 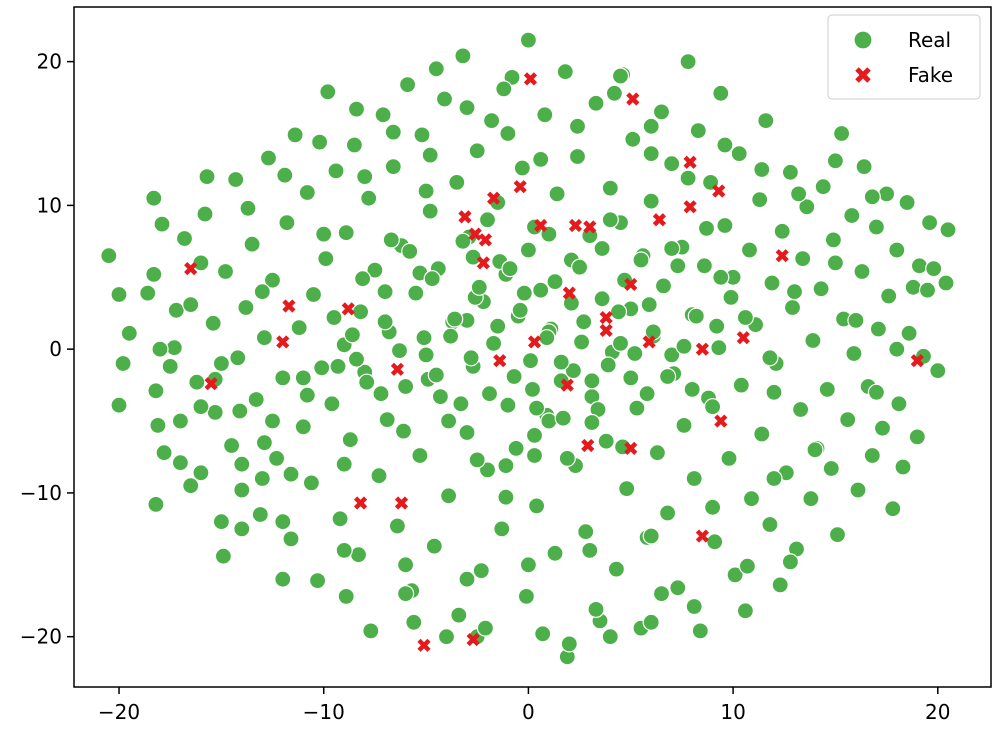 What do you see at coordinates (41, 493) in the screenshot?
I see `y-tick-label: −10` at bounding box center [41, 493].